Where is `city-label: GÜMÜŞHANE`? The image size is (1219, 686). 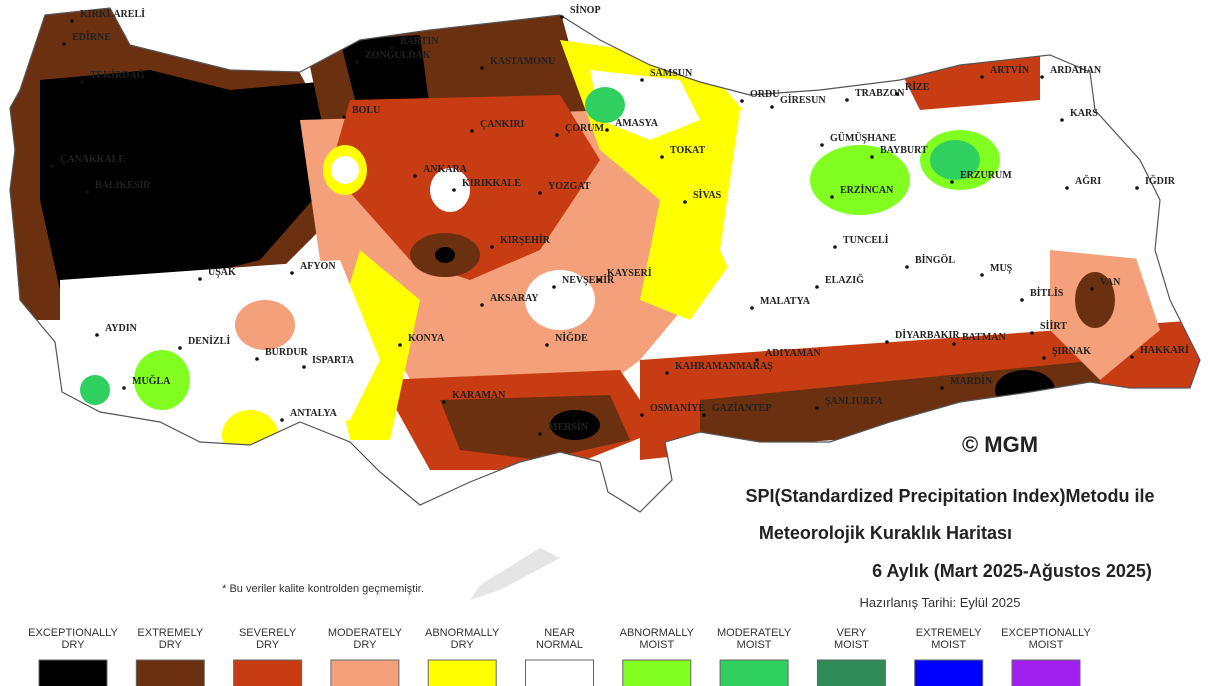
city-label: GÜMÜŞHANE is located at coordinates (863, 137).